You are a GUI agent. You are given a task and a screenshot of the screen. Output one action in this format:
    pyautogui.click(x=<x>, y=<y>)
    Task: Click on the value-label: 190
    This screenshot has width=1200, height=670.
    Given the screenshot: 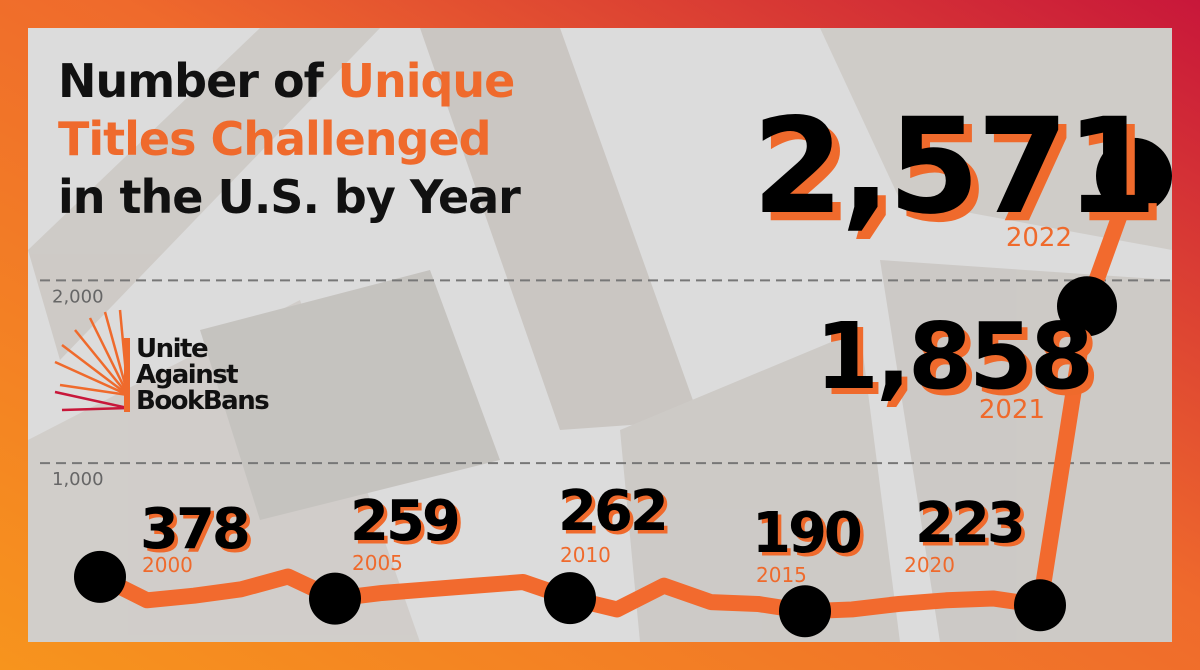 What is the action you would take?
    pyautogui.click(x=806, y=533)
    